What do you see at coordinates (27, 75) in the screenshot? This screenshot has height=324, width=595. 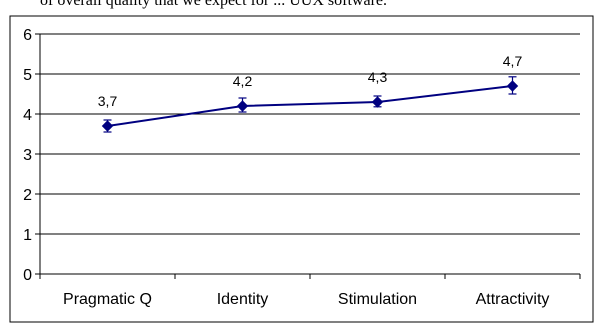 I see `y-tick-label: 5` at bounding box center [27, 75].